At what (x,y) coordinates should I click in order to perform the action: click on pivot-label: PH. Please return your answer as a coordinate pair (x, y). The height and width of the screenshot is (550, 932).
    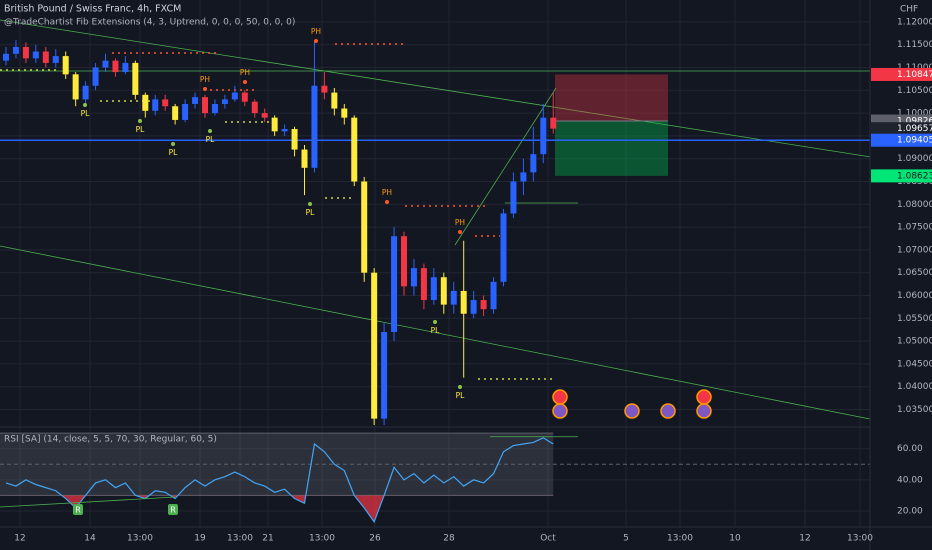
    Looking at the image, I should click on (460, 222).